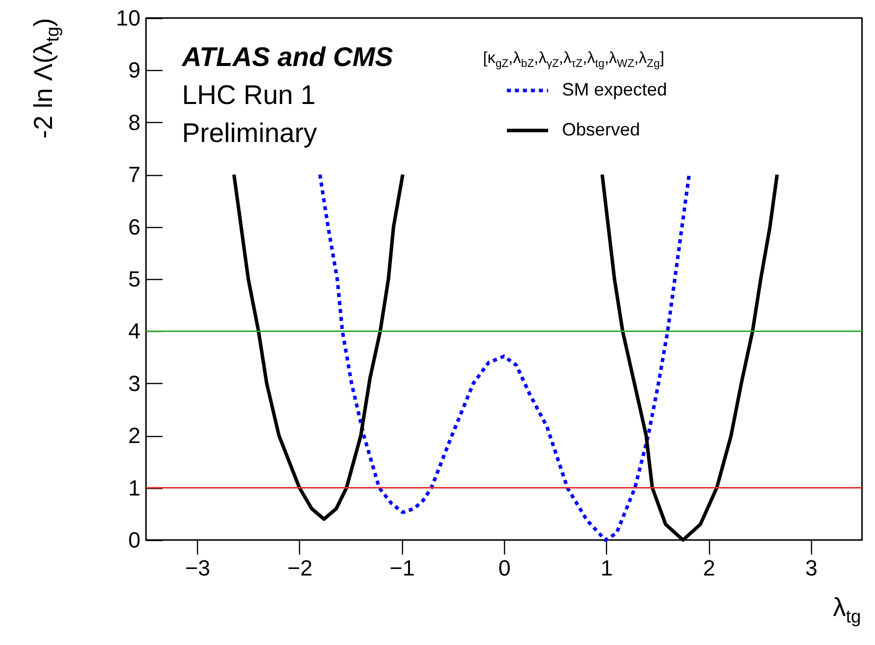  Describe the element at coordinates (299, 568) in the screenshot. I see `x-tick-label: −2` at that location.